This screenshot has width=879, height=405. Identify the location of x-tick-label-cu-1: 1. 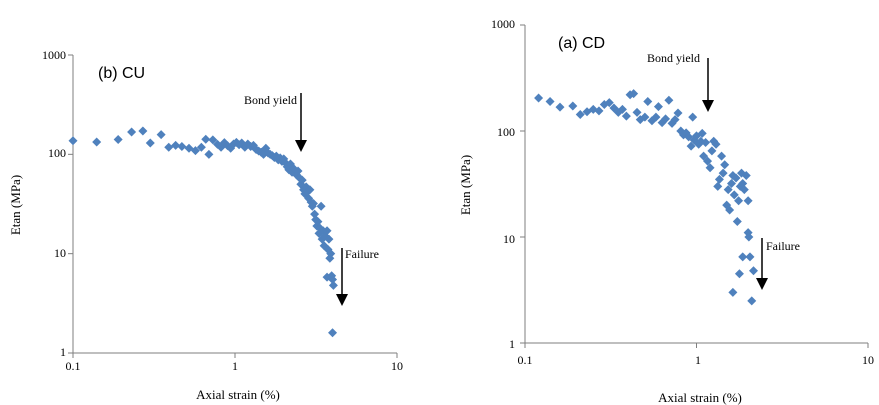
(235, 366).